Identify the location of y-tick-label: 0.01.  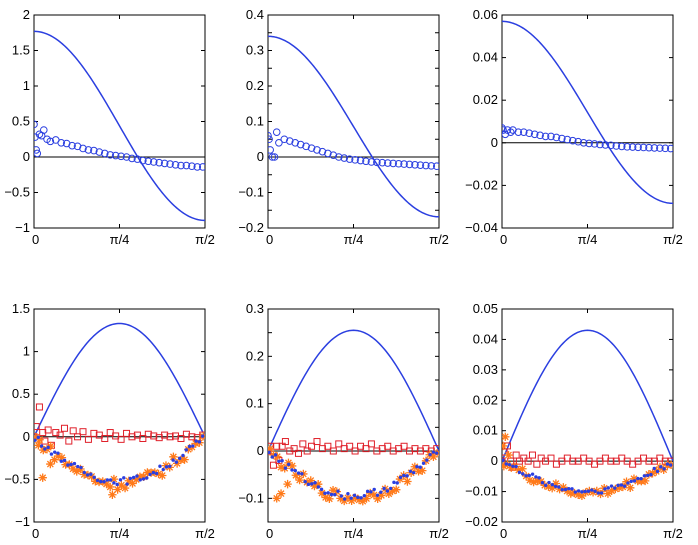
(485, 430).